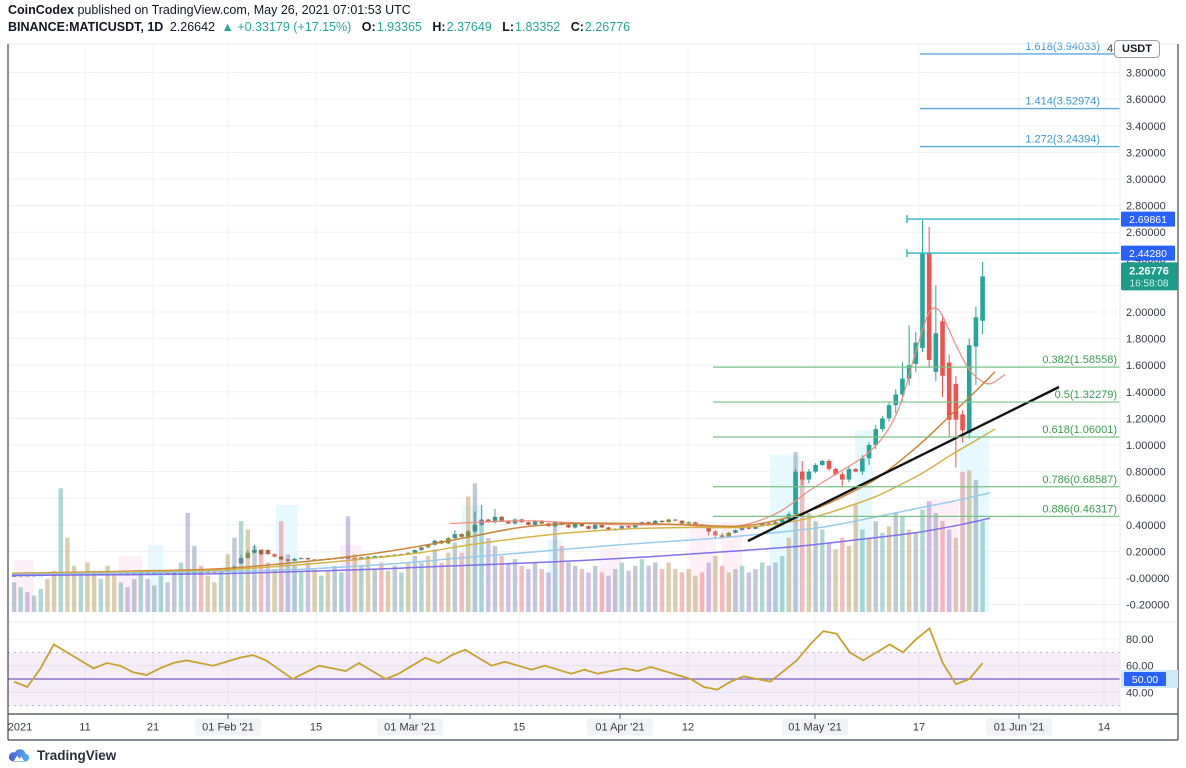  What do you see at coordinates (1147, 606) in the screenshot?
I see `svg-text: -0.20000` at bounding box center [1147, 606].